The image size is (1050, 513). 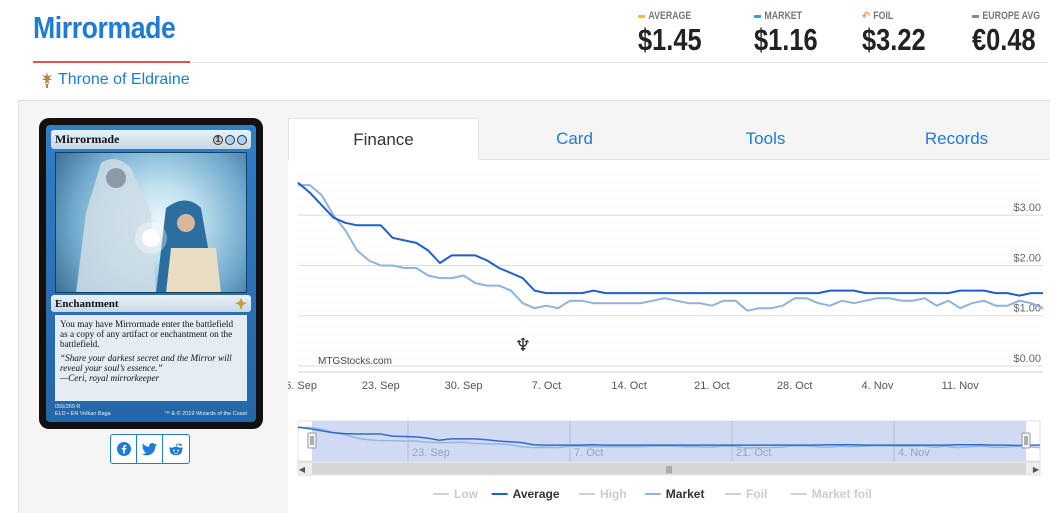 I want to click on facebook-icon, so click(x=123, y=449).